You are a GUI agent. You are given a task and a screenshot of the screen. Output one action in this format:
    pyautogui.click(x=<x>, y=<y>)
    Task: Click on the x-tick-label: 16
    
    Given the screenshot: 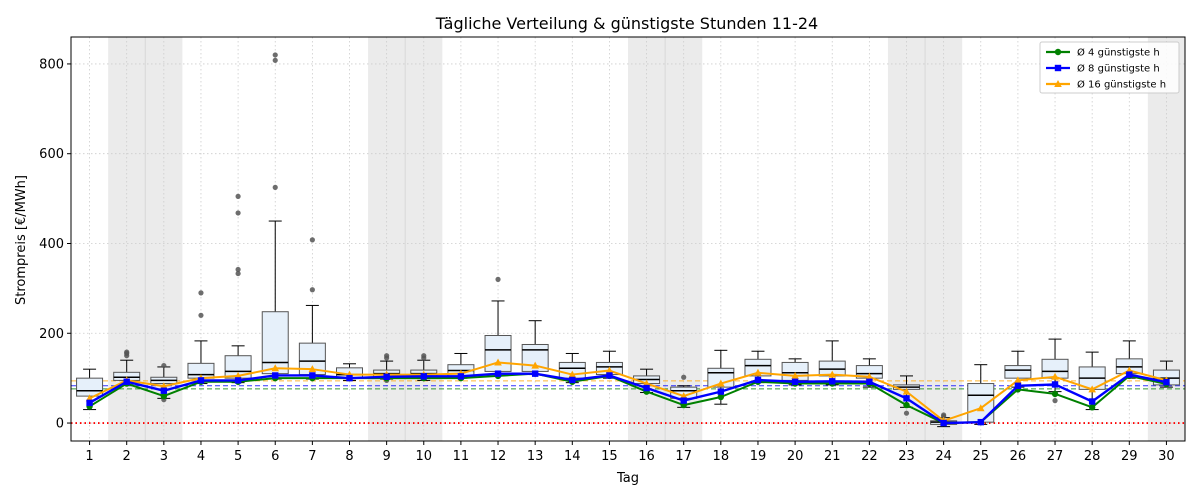 What is the action you would take?
    pyautogui.click(x=646, y=456)
    